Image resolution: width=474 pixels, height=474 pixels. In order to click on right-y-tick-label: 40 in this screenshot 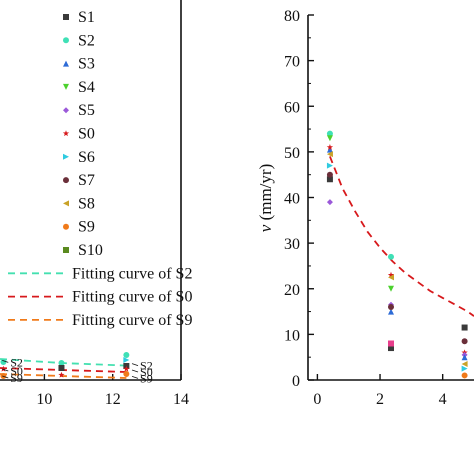, I will do `click(292, 199)`.